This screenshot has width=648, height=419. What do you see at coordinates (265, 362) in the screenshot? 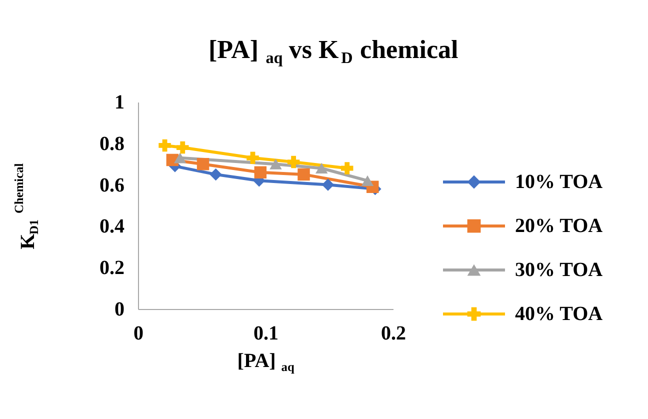
I see `x-axis-title: [PA]aq` at bounding box center [265, 362].